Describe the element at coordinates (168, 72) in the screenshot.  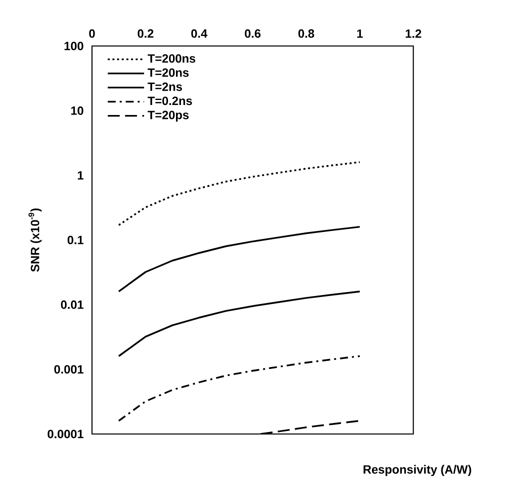
I see `legend-label: T=20ns` at that location.